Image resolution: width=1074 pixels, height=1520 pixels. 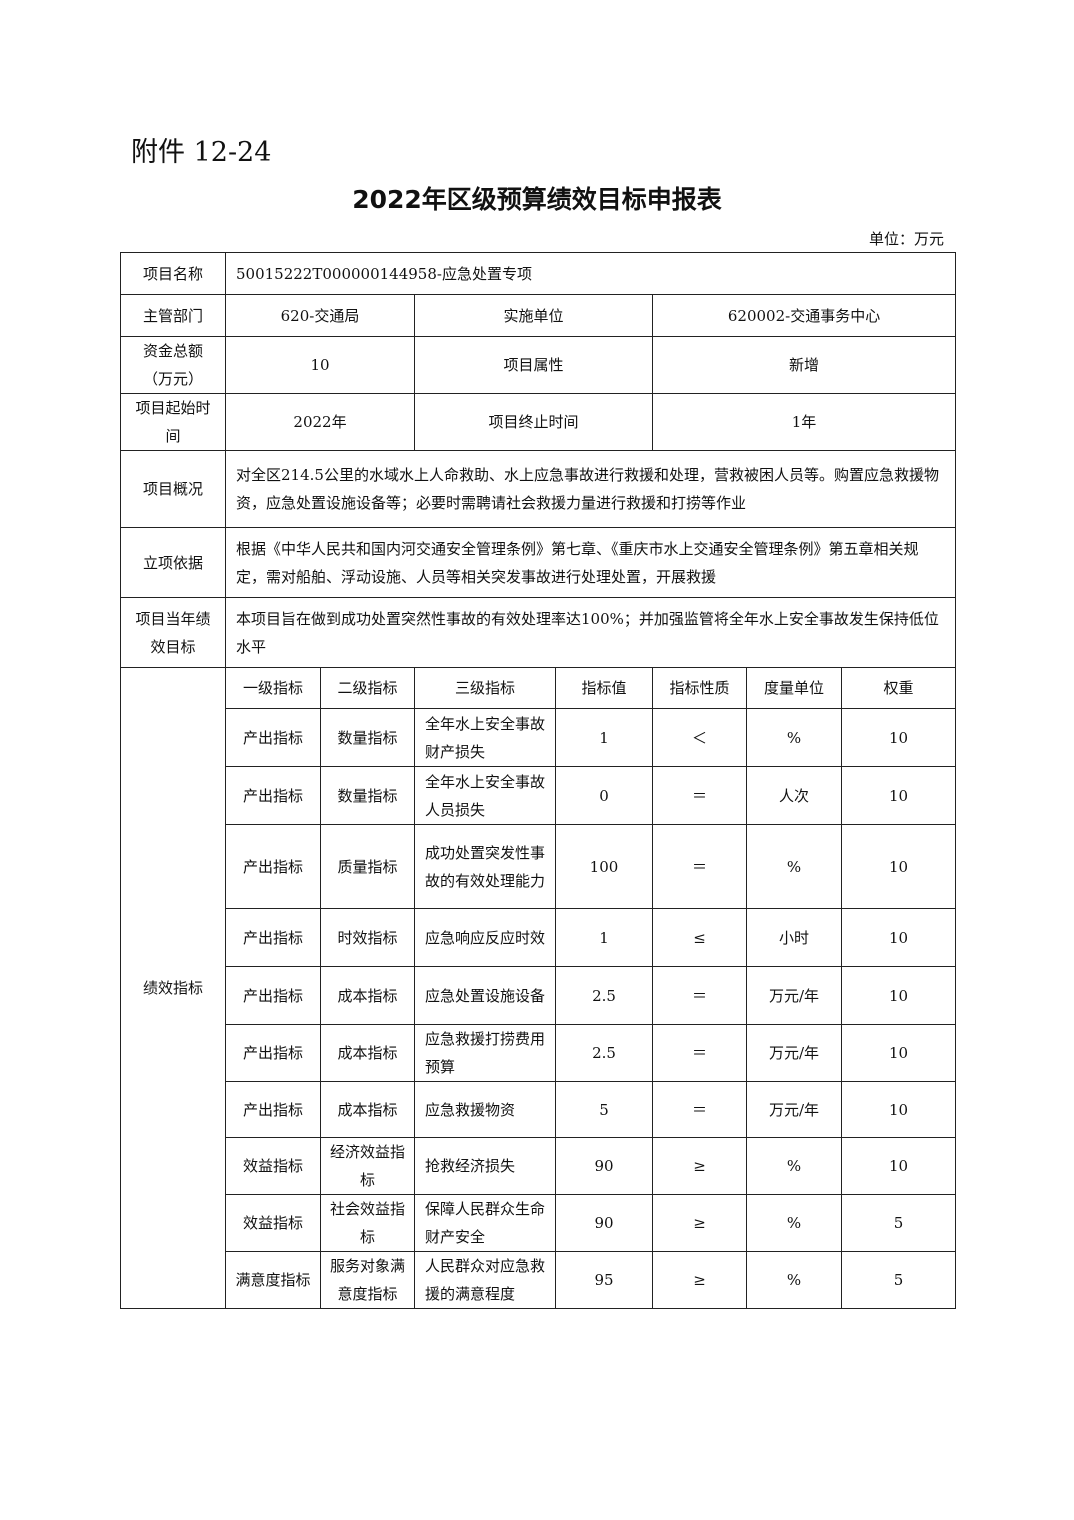 What do you see at coordinates (604, 688) in the screenshot?
I see `header-value: 指标值` at bounding box center [604, 688].